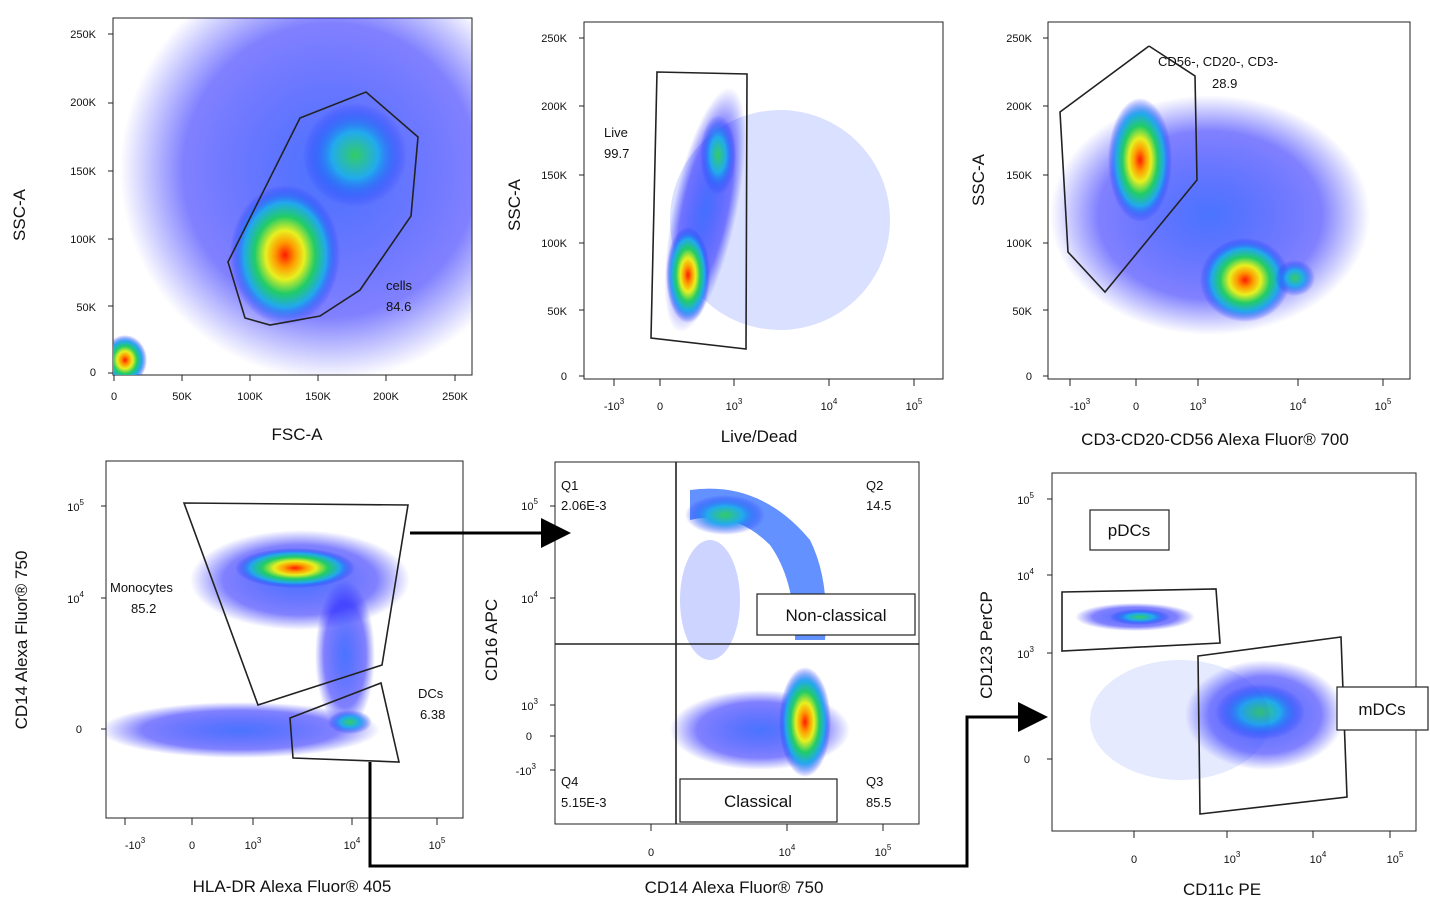  I want to click on nonclassical-core, so click(725, 515).